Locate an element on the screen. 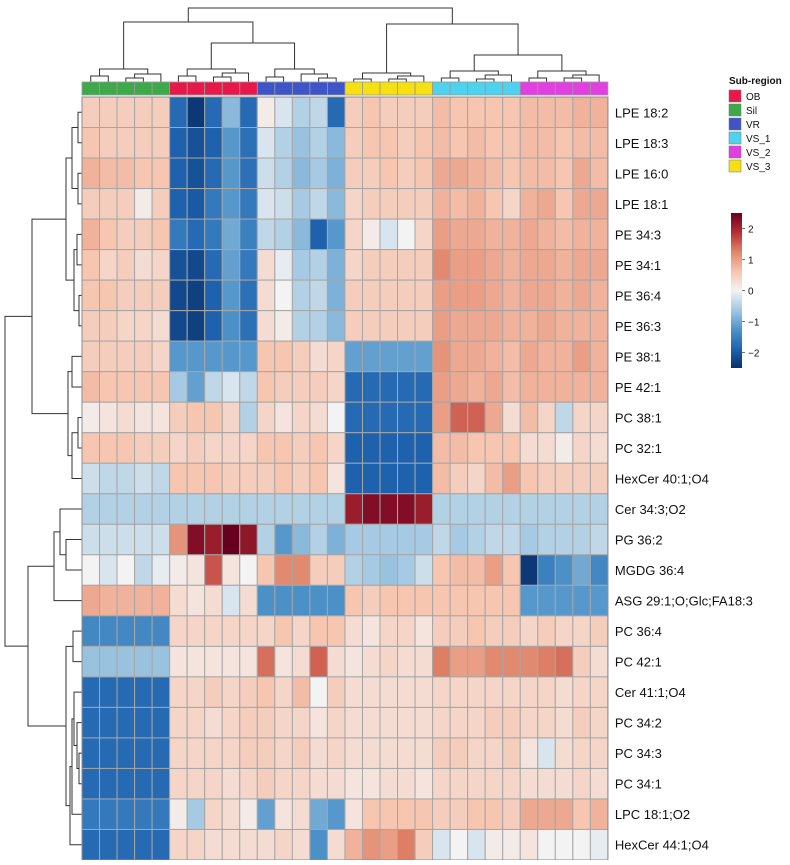 This screenshot has height=865, width=790. row-dendrogram-link is located at coordinates (49, 316).